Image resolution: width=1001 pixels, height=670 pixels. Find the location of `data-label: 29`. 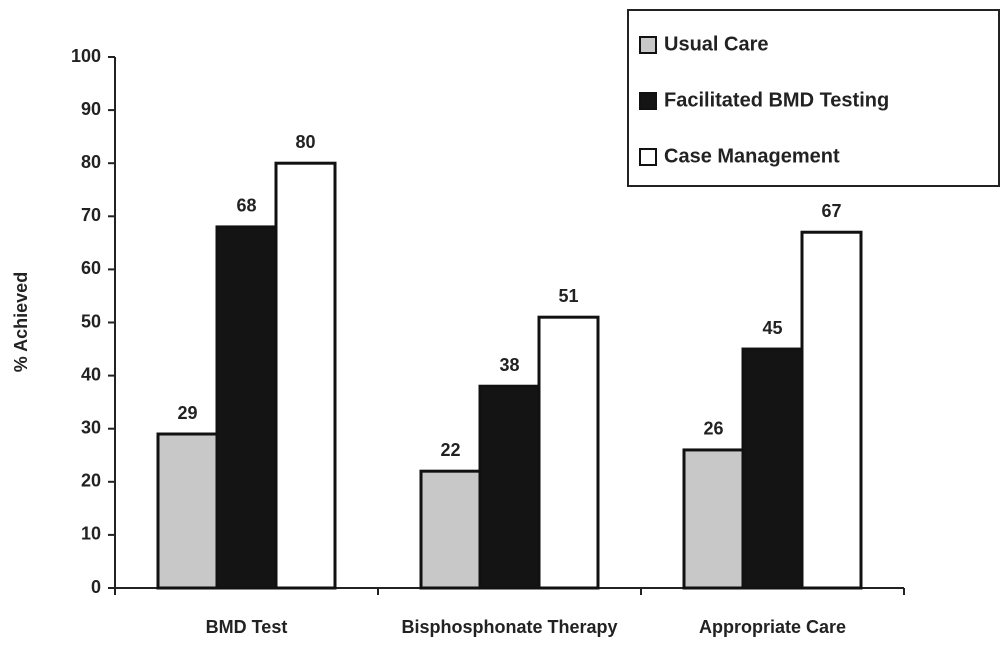

data-label: 29 is located at coordinates (187, 413).